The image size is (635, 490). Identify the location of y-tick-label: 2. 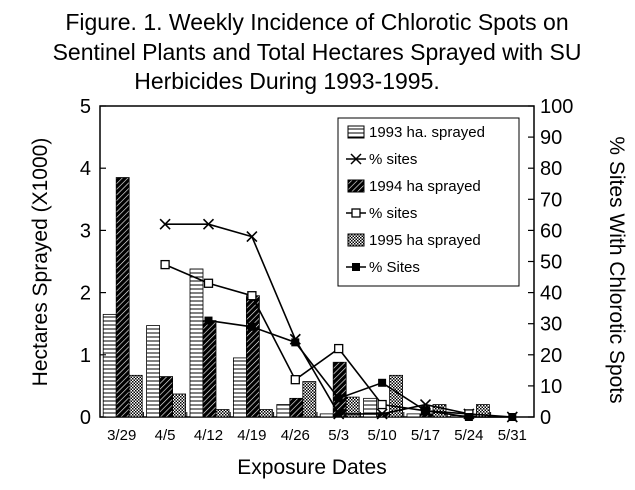
(85, 294).